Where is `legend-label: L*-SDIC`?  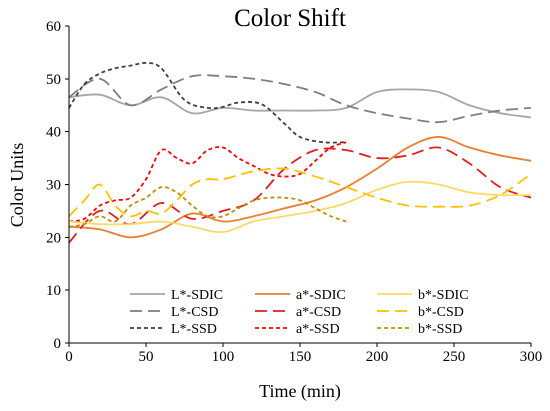
legend-label: L*-SDIC is located at coordinates (197, 295).